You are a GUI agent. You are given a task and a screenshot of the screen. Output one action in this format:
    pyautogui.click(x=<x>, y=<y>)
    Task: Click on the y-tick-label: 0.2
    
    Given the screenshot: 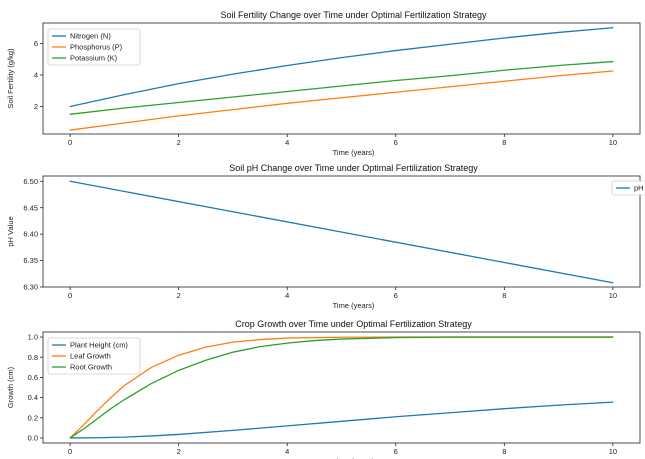 What is the action you would take?
    pyautogui.click(x=33, y=417)
    